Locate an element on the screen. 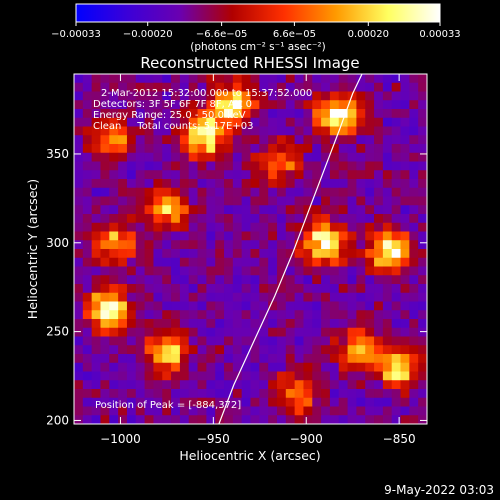 Image resolution: width=500 pixels, height=500 pixels. chart-title: Reconstructed RHESSI Image is located at coordinates (249, 63).